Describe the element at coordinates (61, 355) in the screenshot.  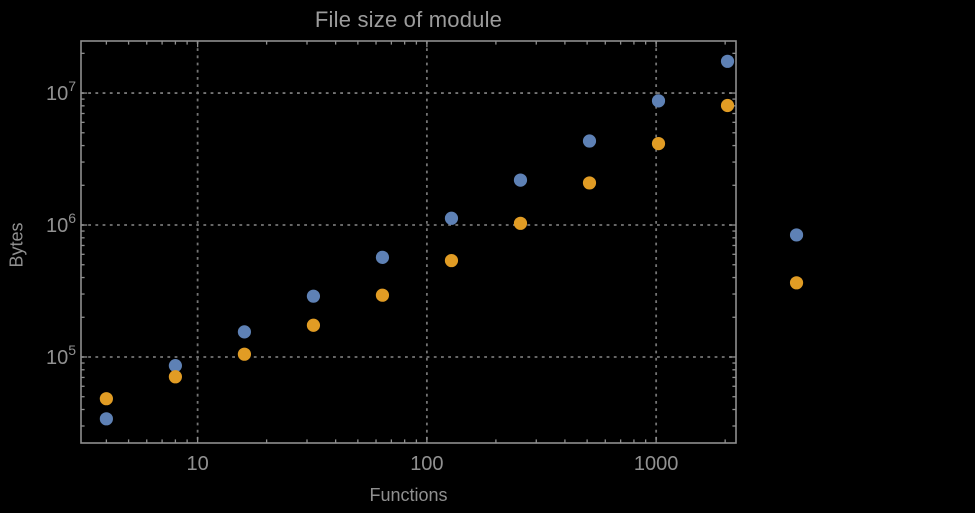
I see `y-tick-label: 10⁵` at that location.